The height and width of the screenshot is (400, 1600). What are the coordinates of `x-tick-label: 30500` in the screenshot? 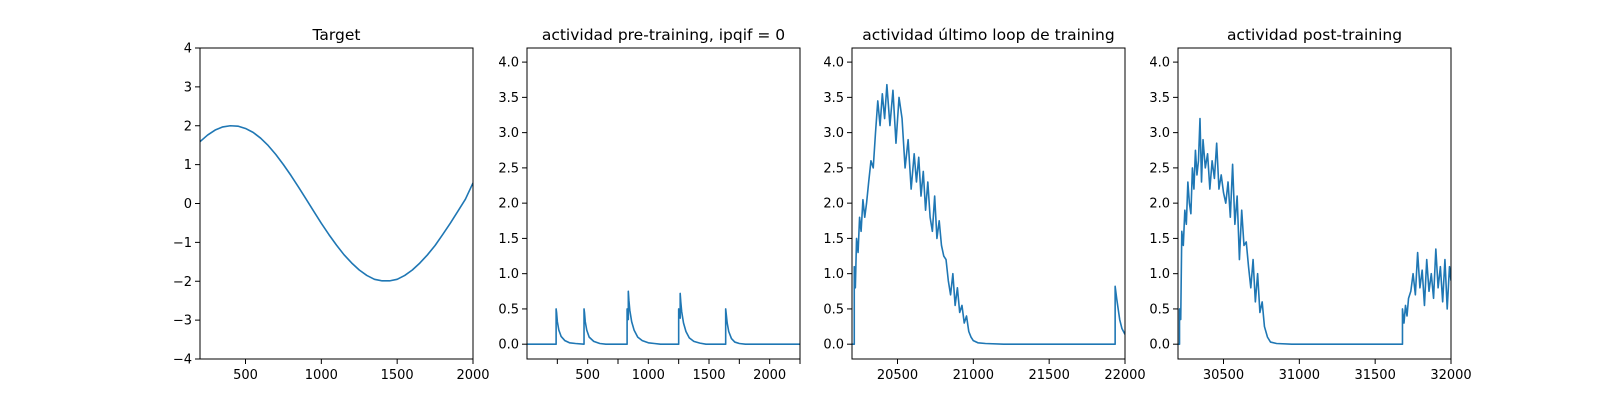 It's located at (1223, 375).